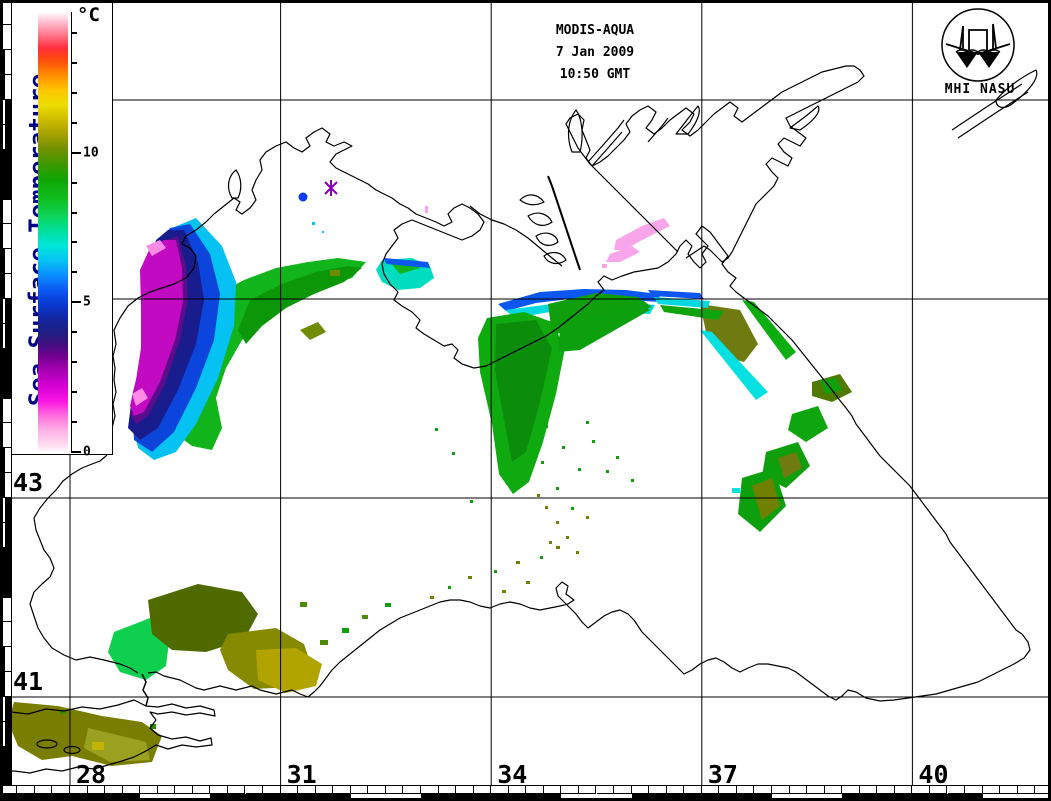 The width and height of the screenshot is (1051, 801). I want to click on sensor-name: MODIS-AQUA, so click(595, 30).